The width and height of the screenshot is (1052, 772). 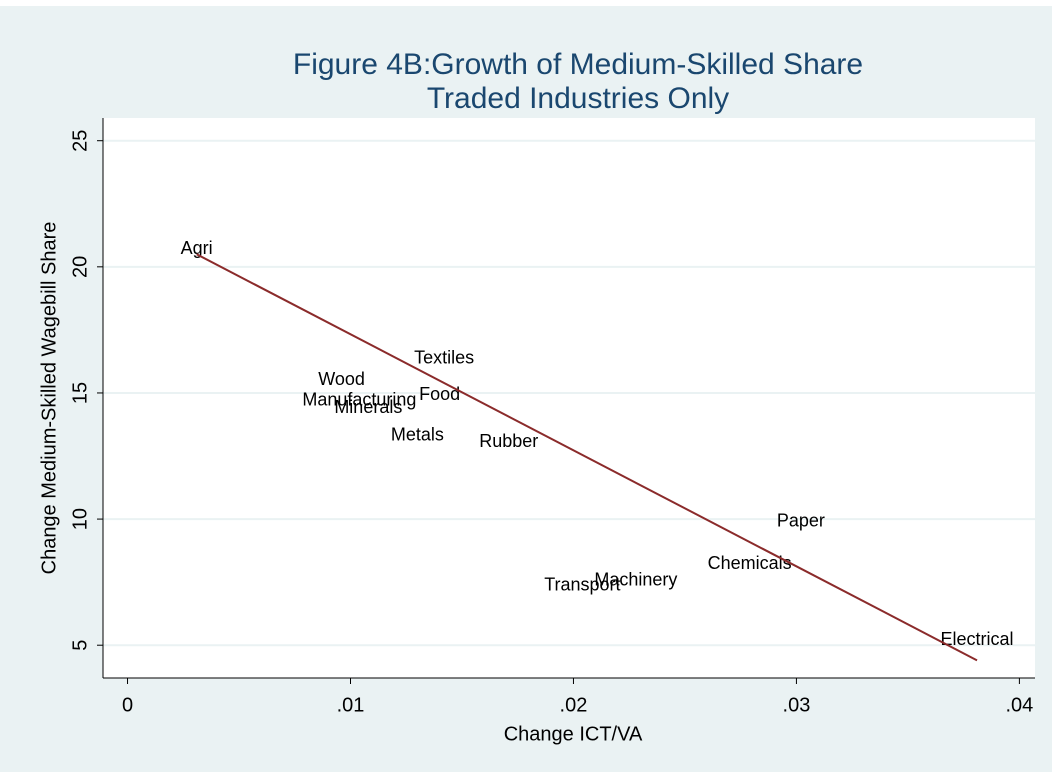 I want to click on y-tick-label: 15, so click(x=80, y=393).